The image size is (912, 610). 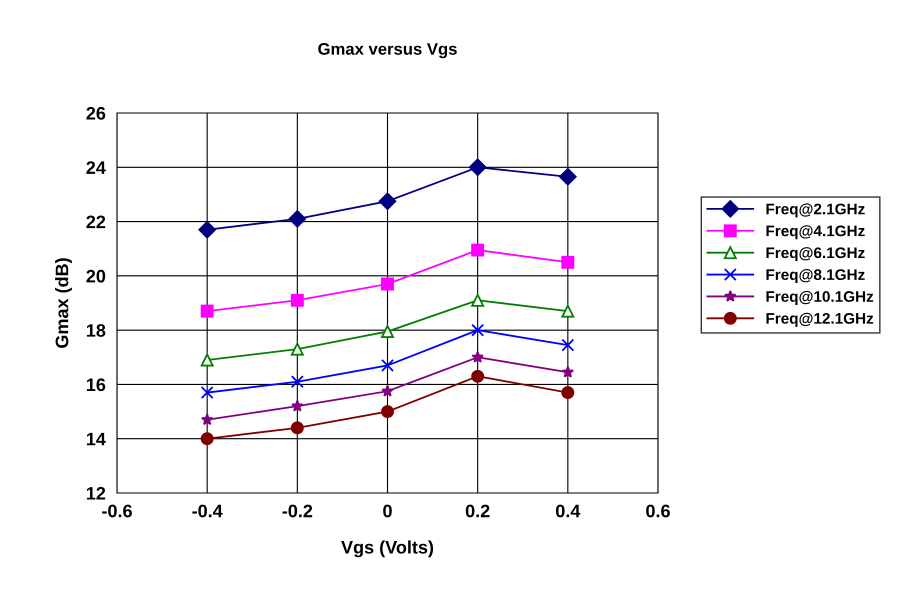 I want to click on legend-label: Freq@2.1GHz, so click(x=815, y=210).